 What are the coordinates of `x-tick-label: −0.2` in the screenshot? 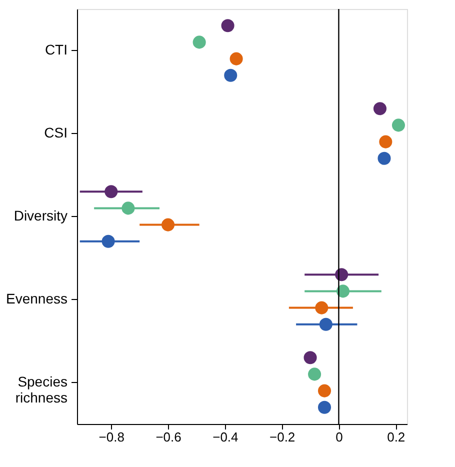 It's located at (282, 437).